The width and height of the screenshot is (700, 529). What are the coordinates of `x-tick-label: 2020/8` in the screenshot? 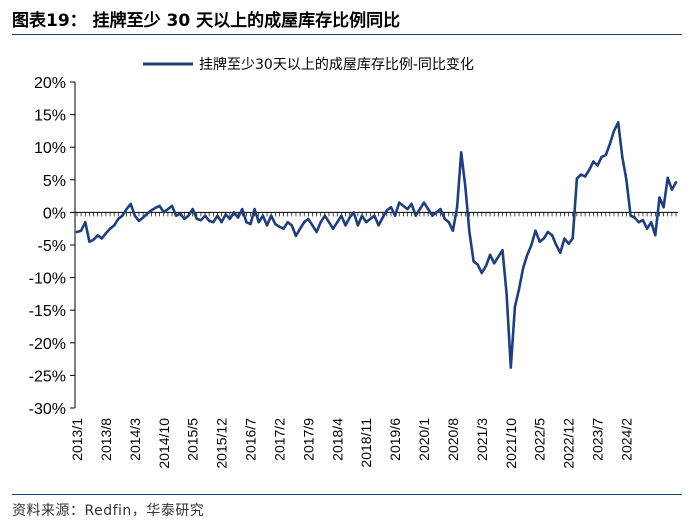 It's located at (453, 439).